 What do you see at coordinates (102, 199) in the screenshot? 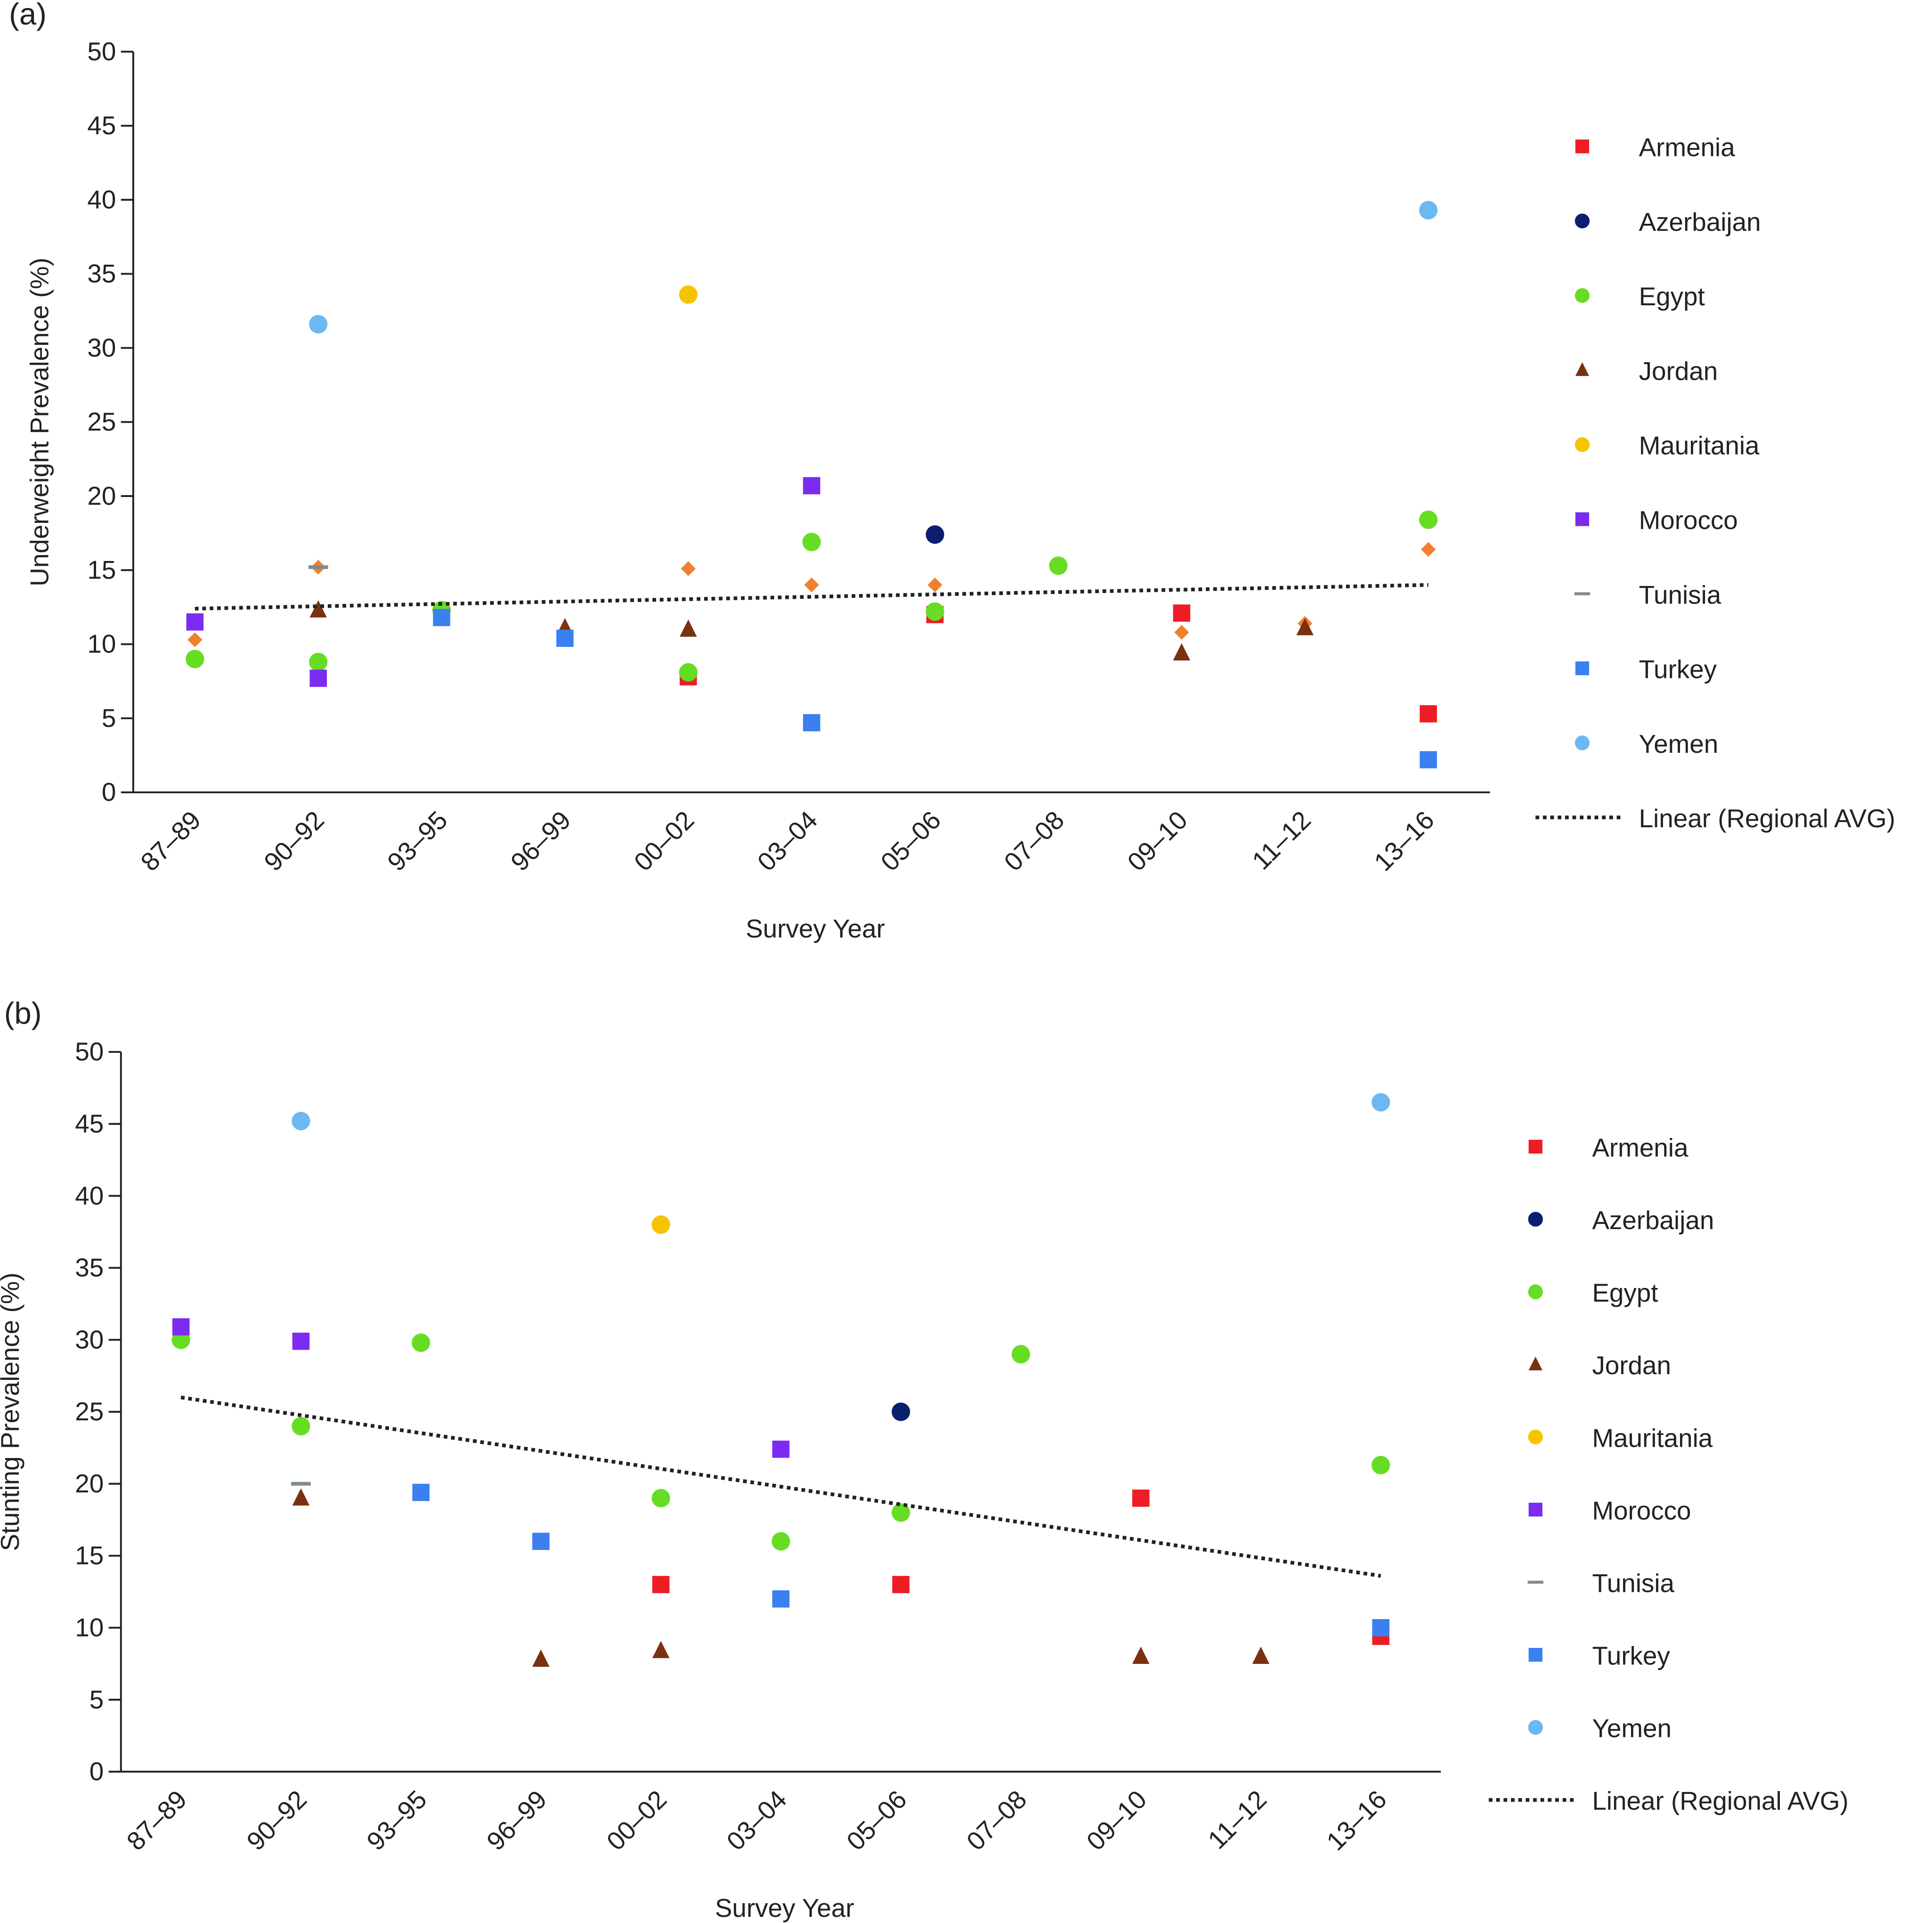
I see `y-tick-label: 40` at bounding box center [102, 199].